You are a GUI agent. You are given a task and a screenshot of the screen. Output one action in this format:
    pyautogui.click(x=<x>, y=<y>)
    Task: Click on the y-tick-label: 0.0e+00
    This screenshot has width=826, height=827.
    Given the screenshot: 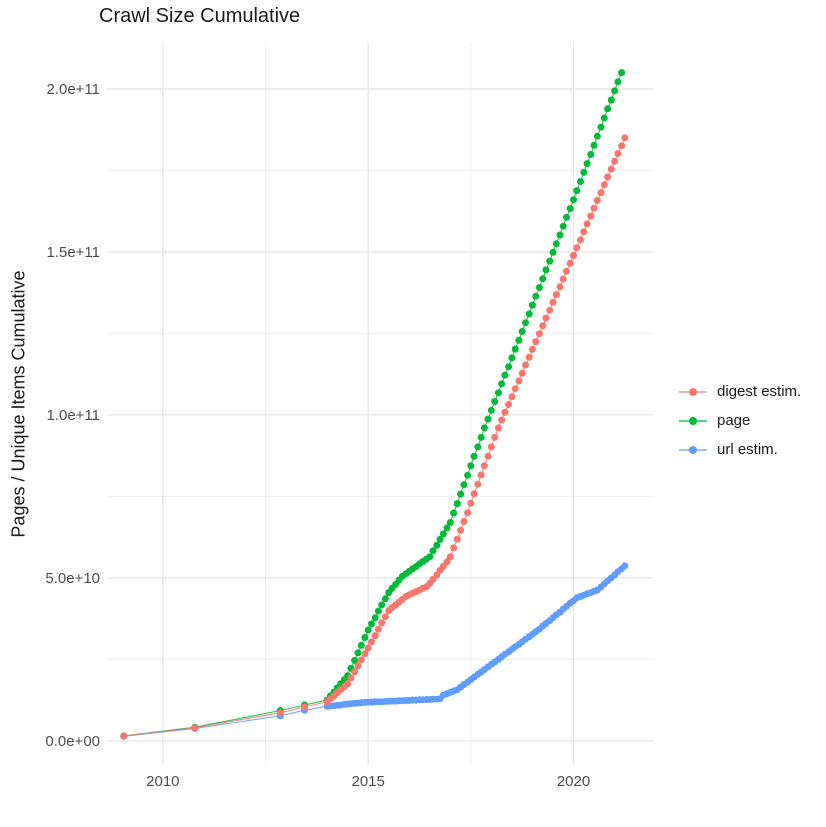 What is the action you would take?
    pyautogui.click(x=72, y=741)
    